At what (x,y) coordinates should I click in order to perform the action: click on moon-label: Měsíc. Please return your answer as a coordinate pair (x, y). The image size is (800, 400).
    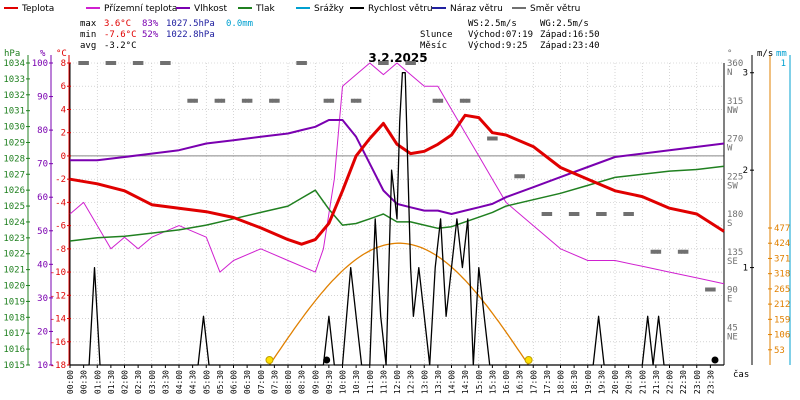
    Looking at the image, I should click on (433, 46).